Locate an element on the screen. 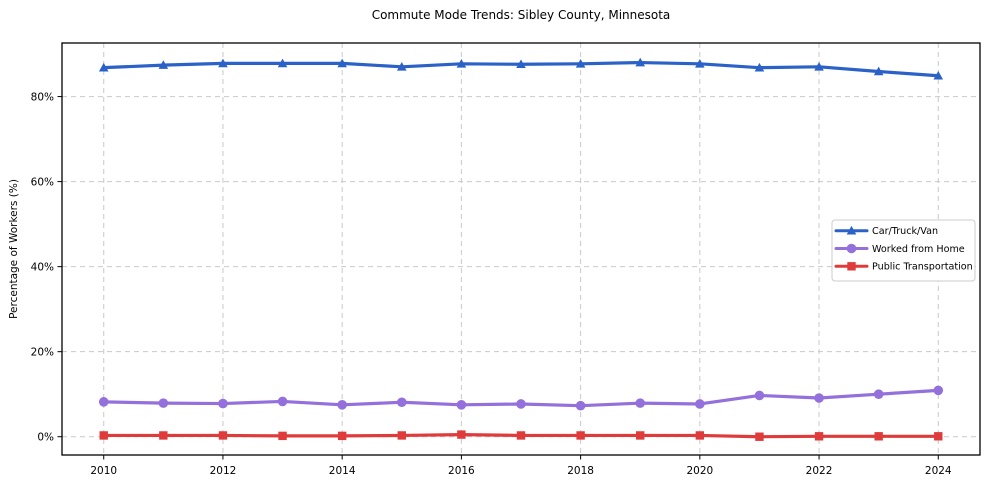 The height and width of the screenshot is (490, 990). series-public-transportation is located at coordinates (521, 435).